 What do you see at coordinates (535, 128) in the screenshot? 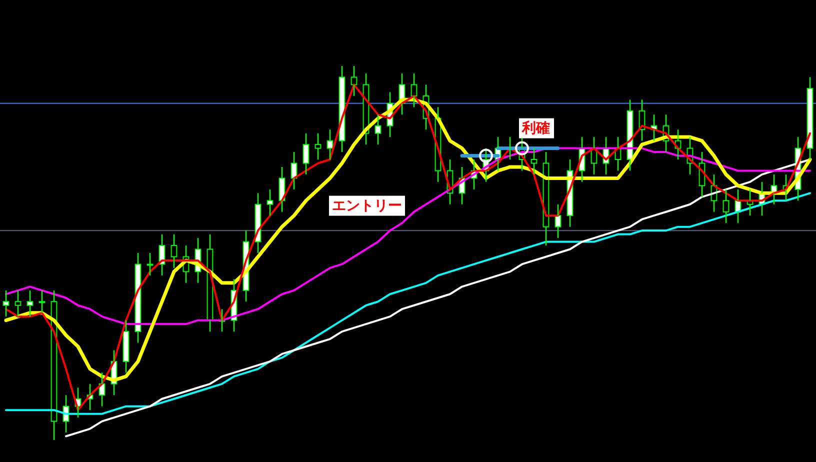
I see `annotation: 利確` at bounding box center [535, 128].